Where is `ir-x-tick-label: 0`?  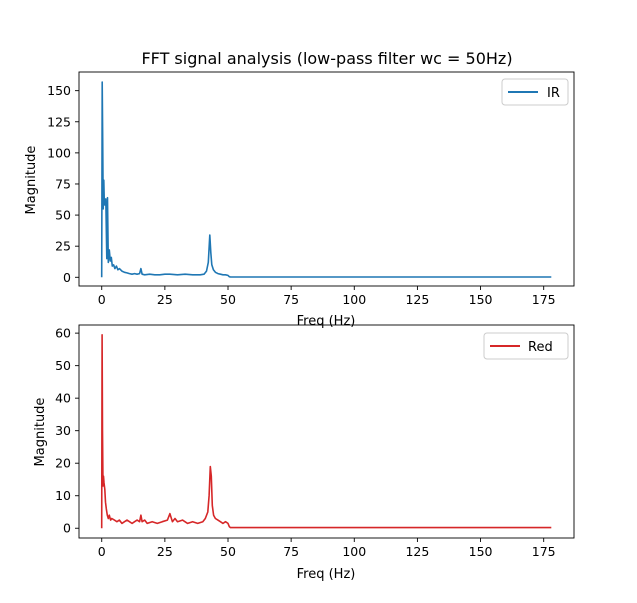
ir-x-tick-label: 0 is located at coordinates (102, 299).